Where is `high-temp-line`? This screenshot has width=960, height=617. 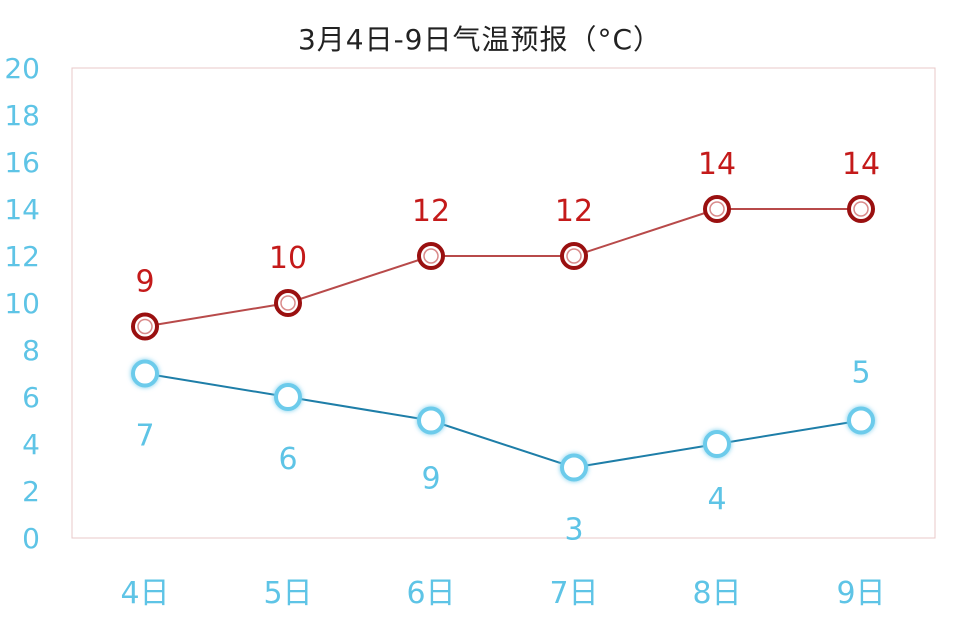 high-temp-line is located at coordinates (502, 268).